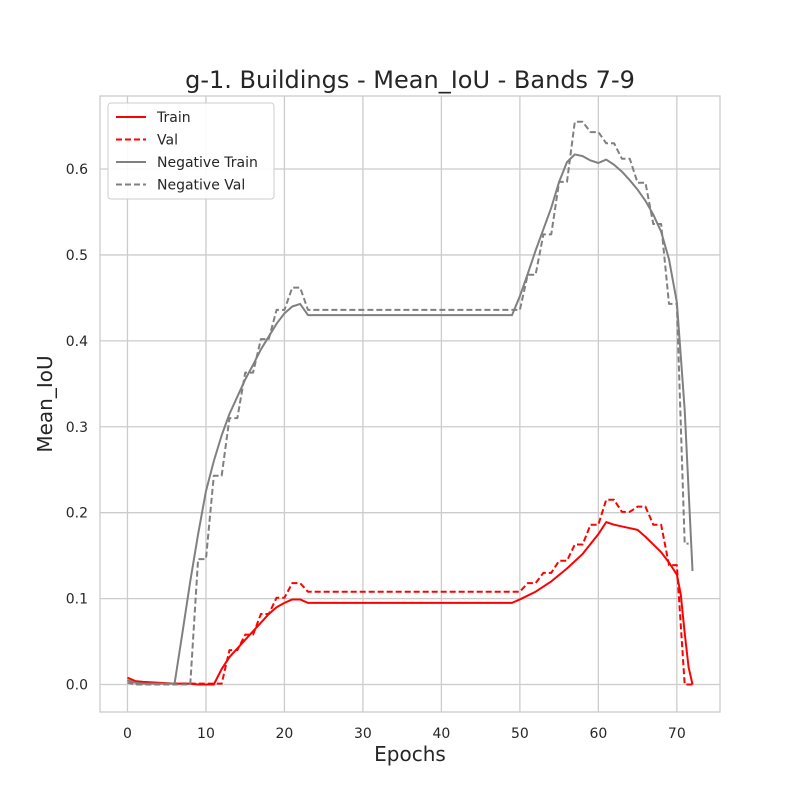  What do you see at coordinates (77, 686) in the screenshot?
I see `y-tick-label: 0.0` at bounding box center [77, 686].